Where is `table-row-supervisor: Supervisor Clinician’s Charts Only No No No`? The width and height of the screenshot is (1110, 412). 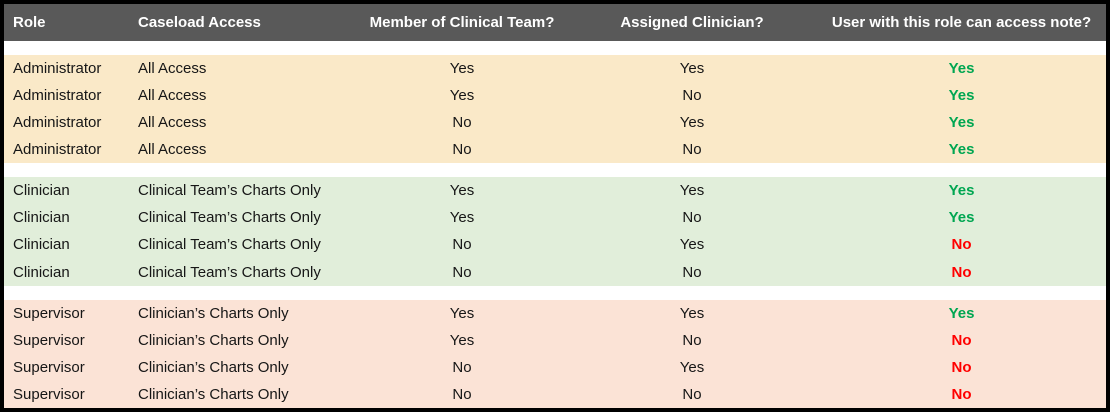 table-row-supervisor: Supervisor Clinician’s Charts Only No No No is located at coordinates (555, 394).